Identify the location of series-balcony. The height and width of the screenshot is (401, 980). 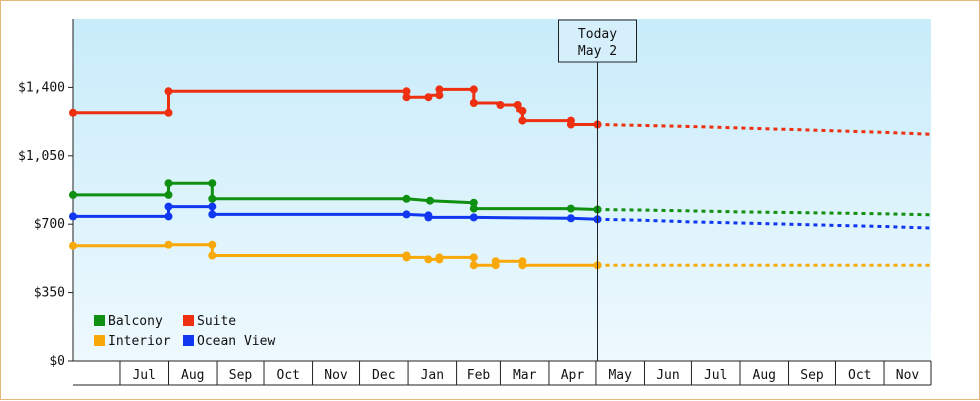
(500, 198).